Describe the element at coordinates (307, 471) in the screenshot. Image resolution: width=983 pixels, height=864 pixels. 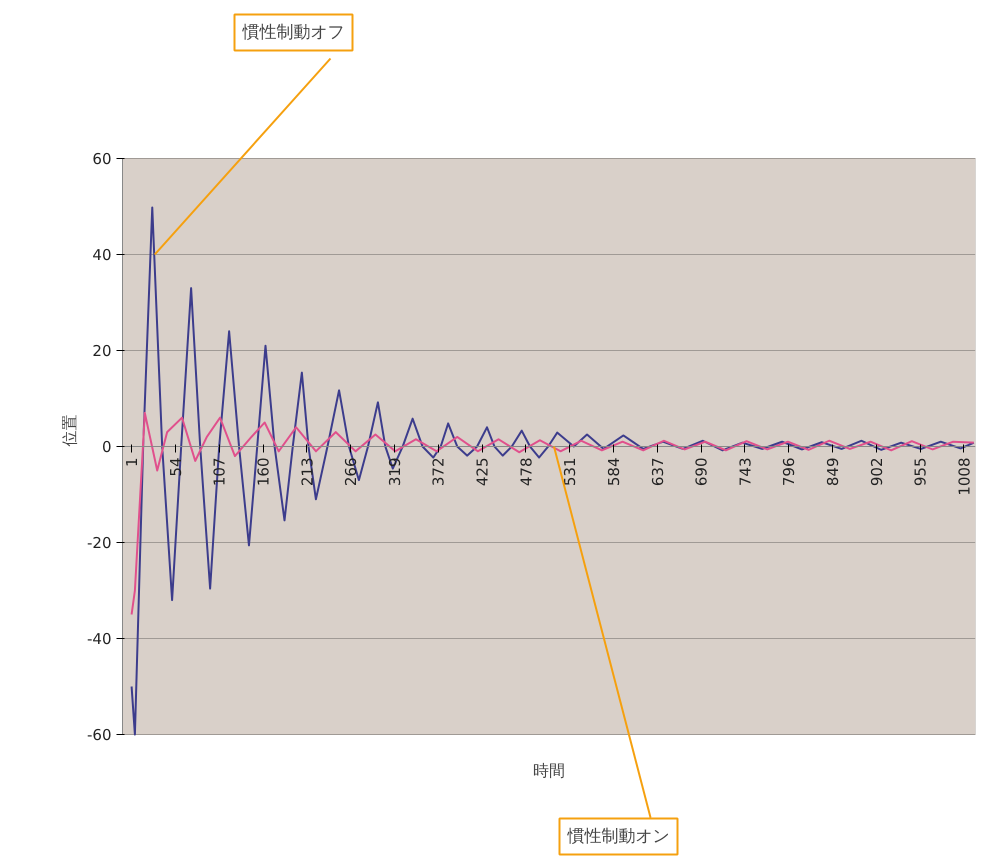
I see `x-tick-label: 213` at that location.